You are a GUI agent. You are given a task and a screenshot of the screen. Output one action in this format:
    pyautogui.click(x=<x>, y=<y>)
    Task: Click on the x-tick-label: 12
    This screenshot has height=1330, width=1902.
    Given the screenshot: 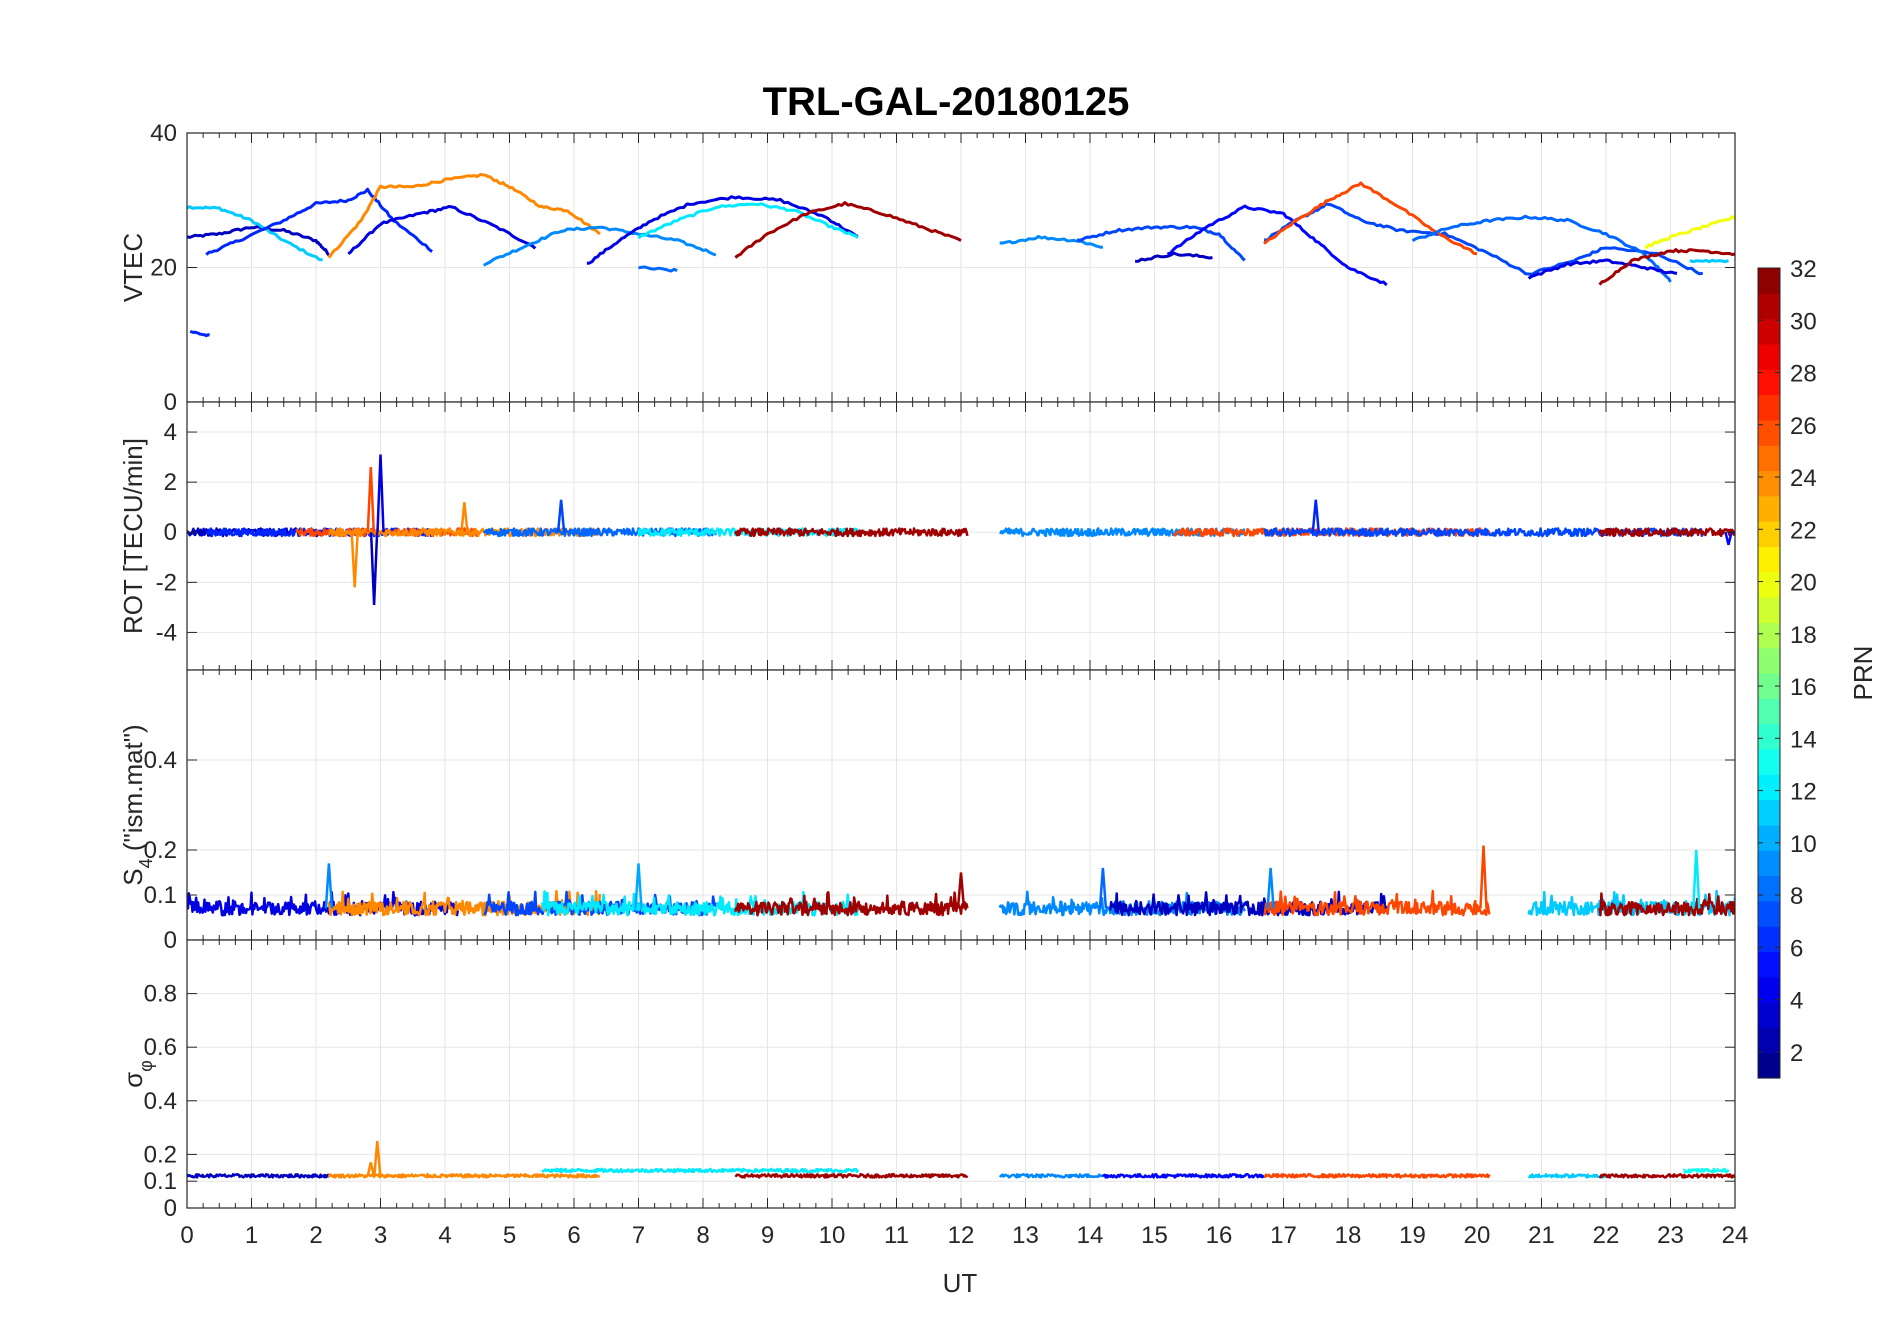 What is the action you would take?
    pyautogui.click(x=961, y=1235)
    